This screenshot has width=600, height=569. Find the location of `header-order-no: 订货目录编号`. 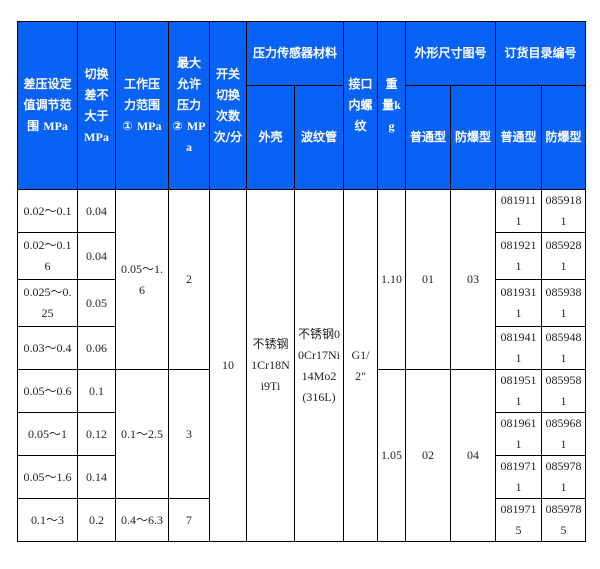

header-order-no: 订货目录编号 is located at coordinates (541, 53).